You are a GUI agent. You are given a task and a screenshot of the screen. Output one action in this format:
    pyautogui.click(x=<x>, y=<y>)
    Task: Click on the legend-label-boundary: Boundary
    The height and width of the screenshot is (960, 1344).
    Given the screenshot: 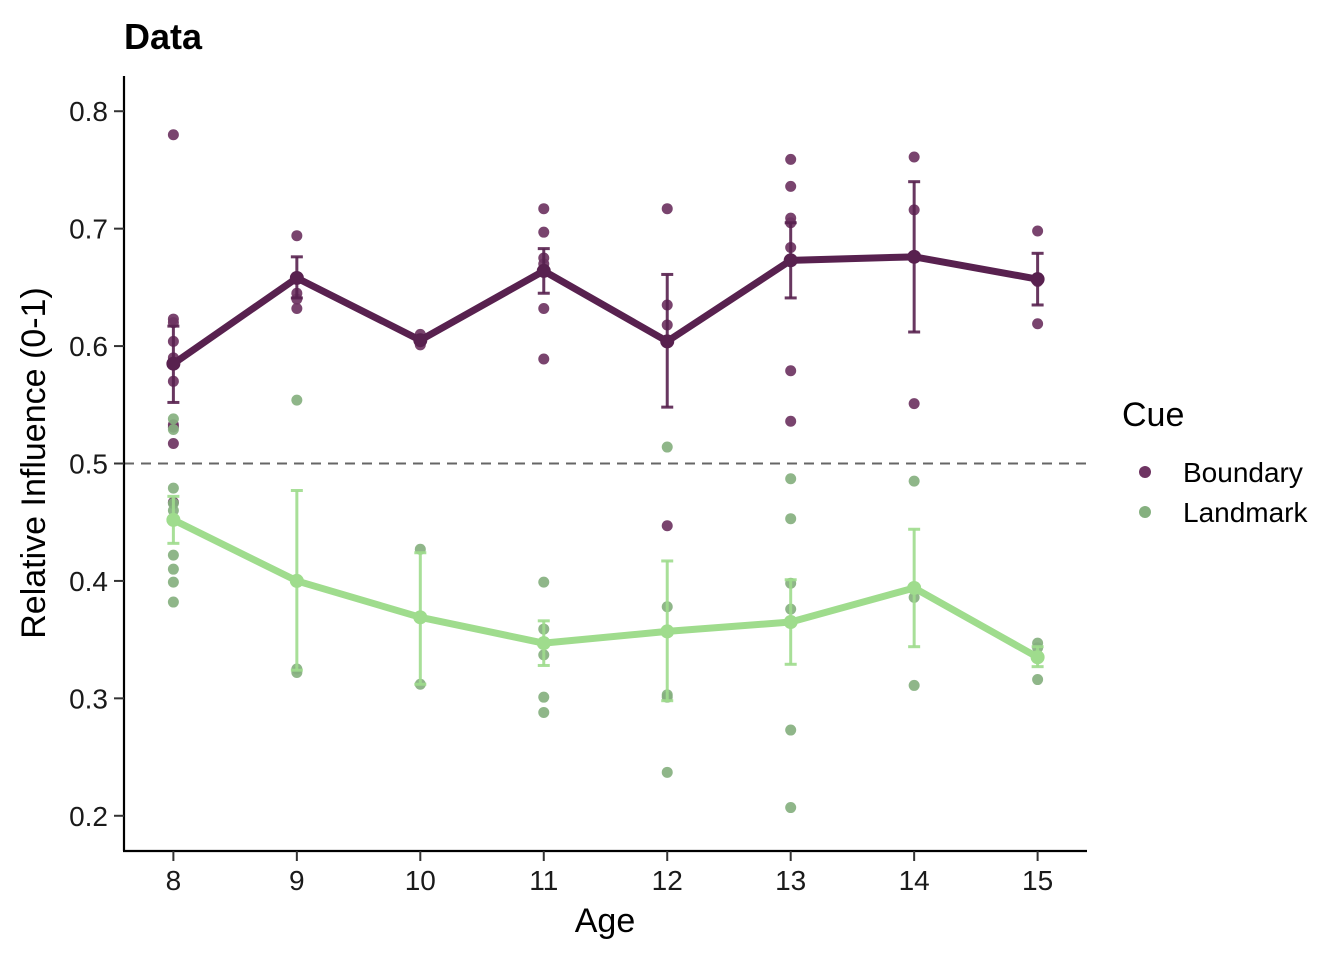 What is the action you would take?
    pyautogui.click(x=1243, y=472)
    